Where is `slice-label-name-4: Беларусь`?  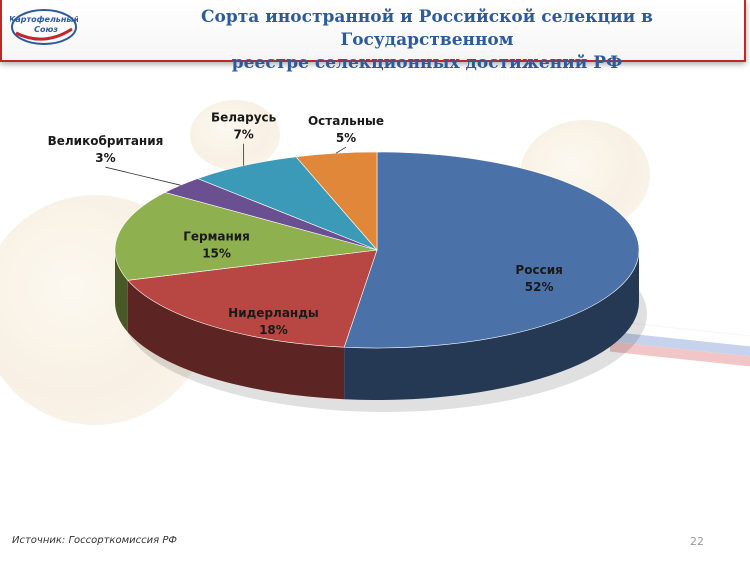 slice-label-name-4: Беларусь is located at coordinates (244, 118).